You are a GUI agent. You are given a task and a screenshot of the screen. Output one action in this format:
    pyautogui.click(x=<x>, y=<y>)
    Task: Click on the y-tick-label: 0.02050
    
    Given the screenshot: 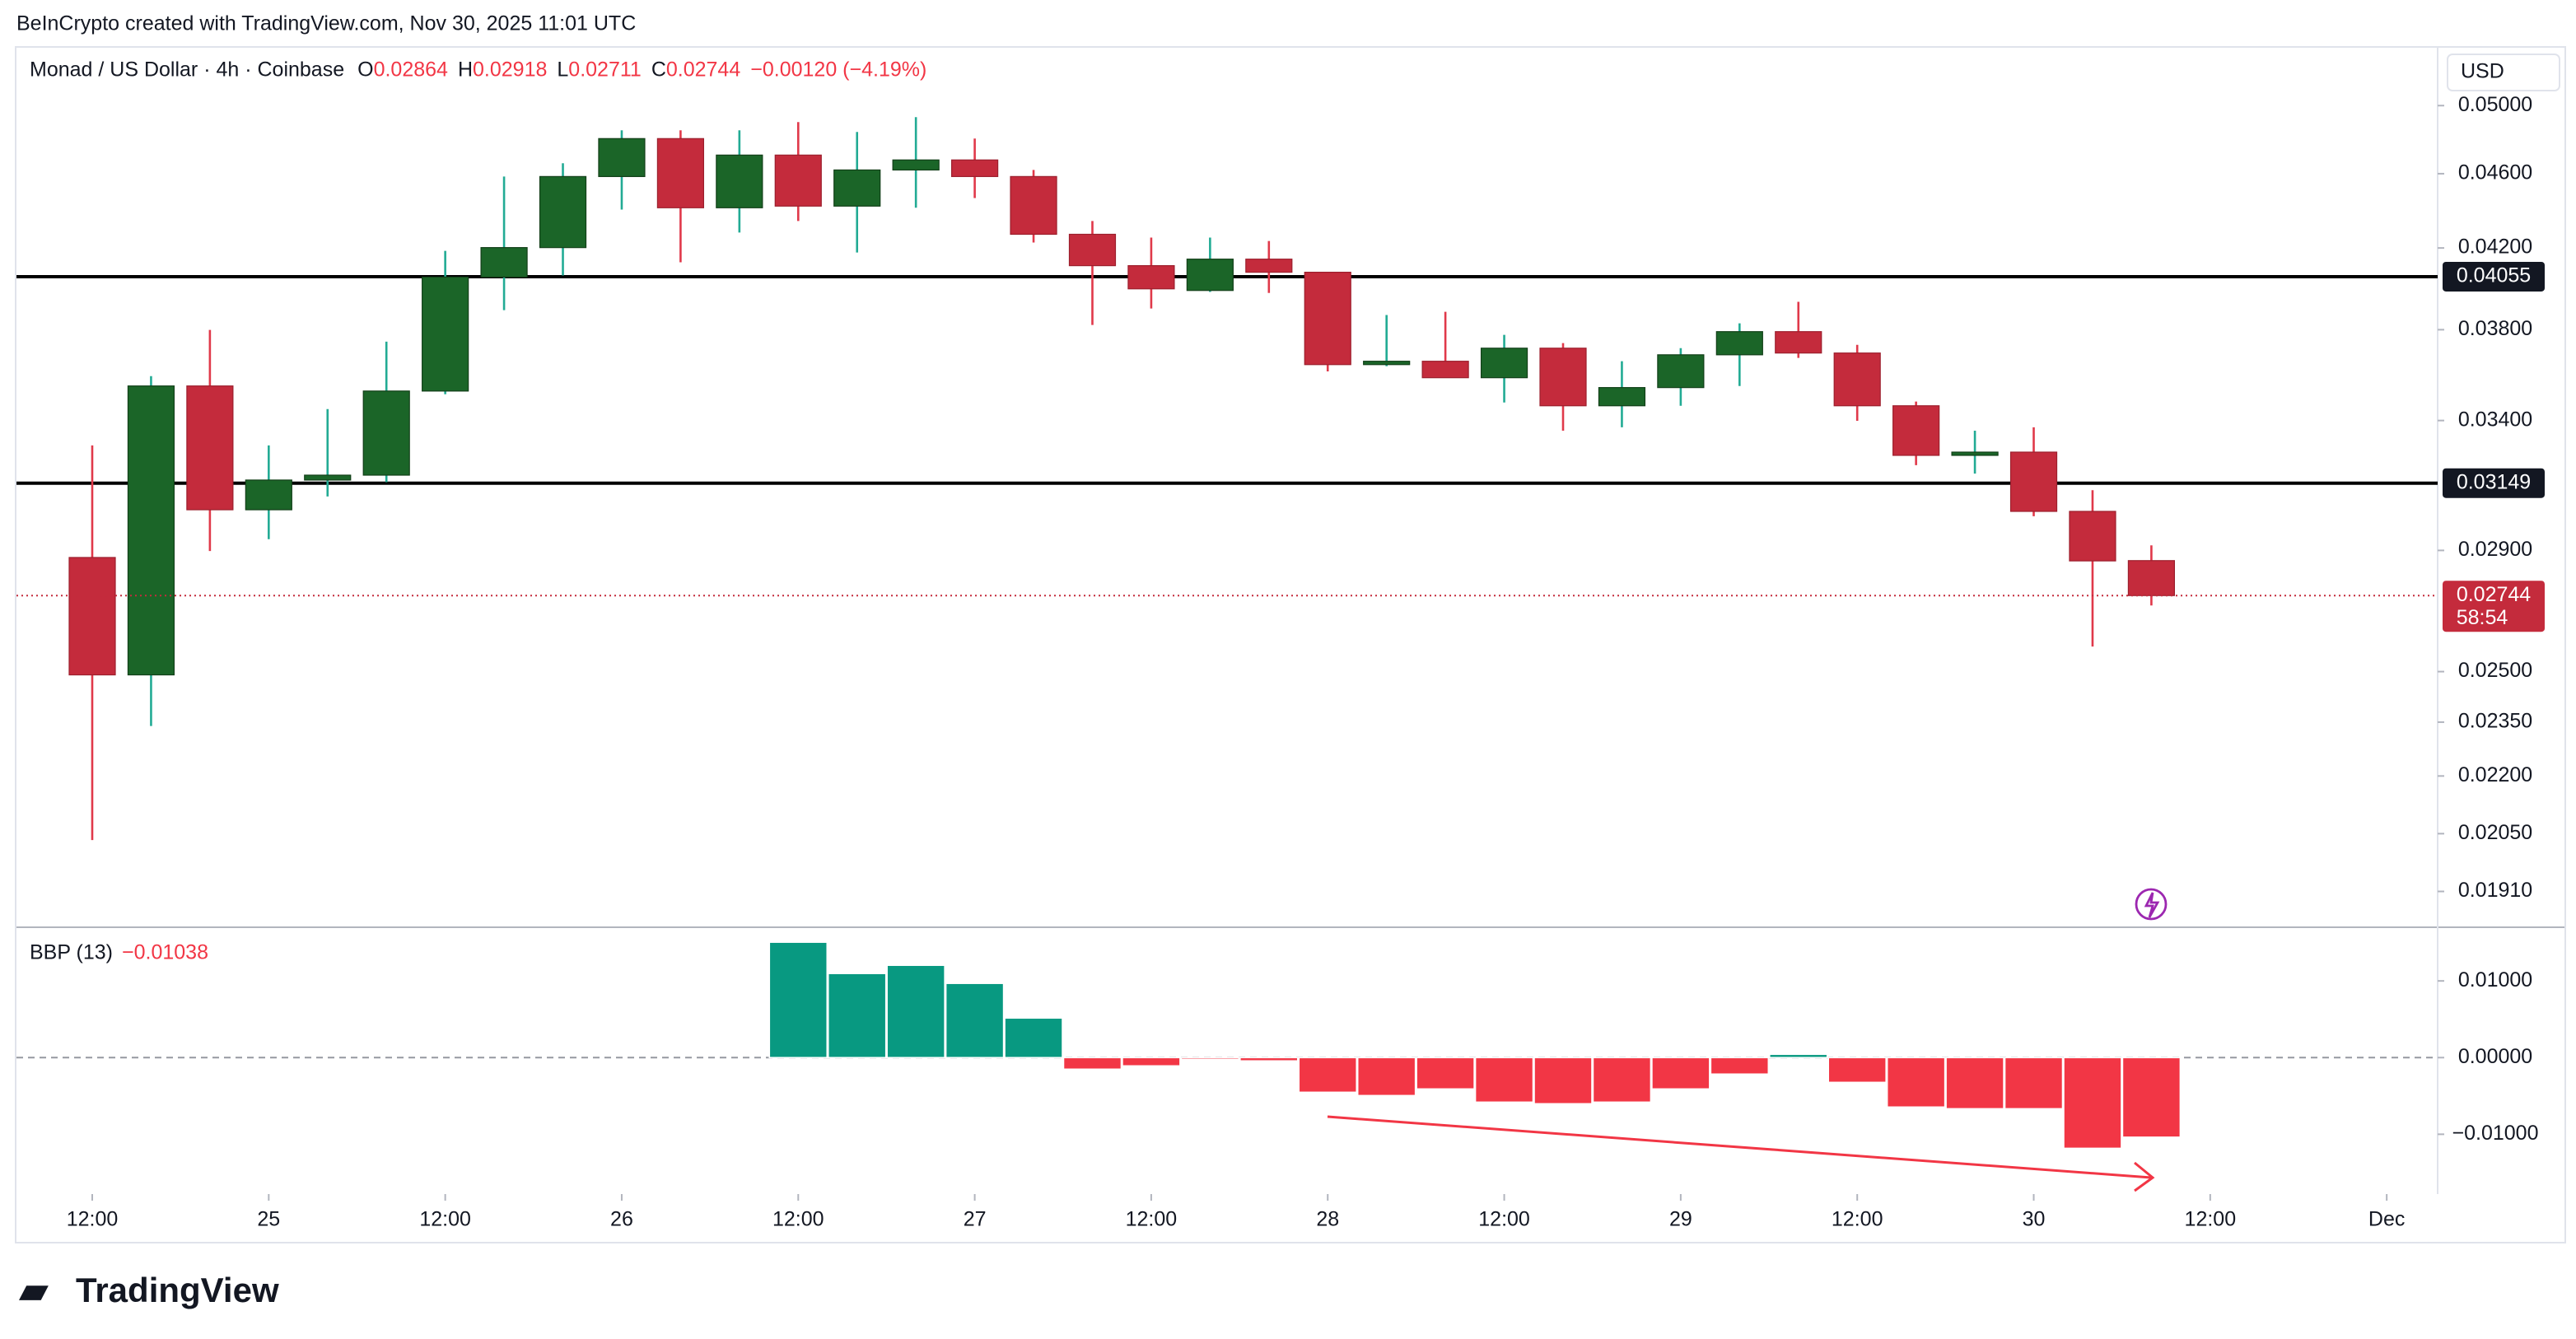 What is the action you would take?
    pyautogui.click(x=2495, y=832)
    